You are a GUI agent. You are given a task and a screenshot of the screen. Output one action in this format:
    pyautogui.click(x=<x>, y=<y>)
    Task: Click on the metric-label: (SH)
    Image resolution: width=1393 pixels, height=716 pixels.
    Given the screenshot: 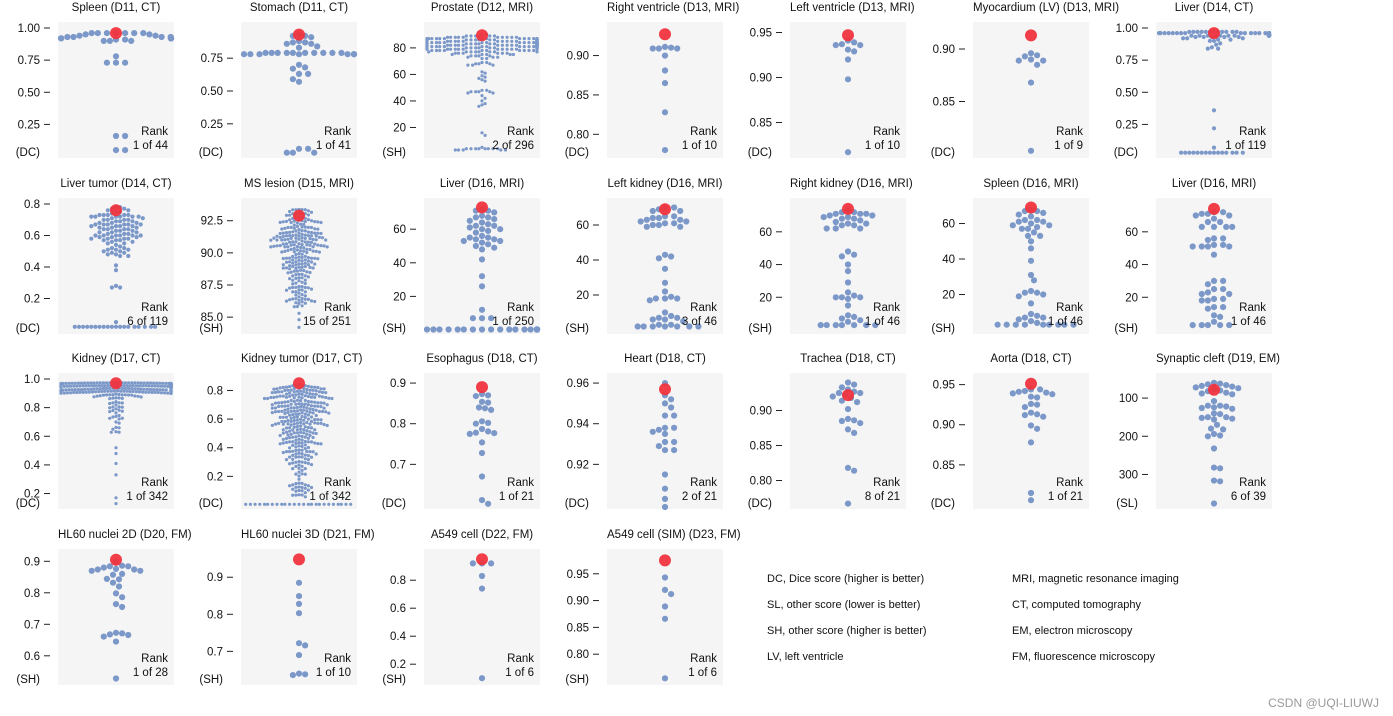 What is the action you would take?
    pyautogui.click(x=1126, y=329)
    